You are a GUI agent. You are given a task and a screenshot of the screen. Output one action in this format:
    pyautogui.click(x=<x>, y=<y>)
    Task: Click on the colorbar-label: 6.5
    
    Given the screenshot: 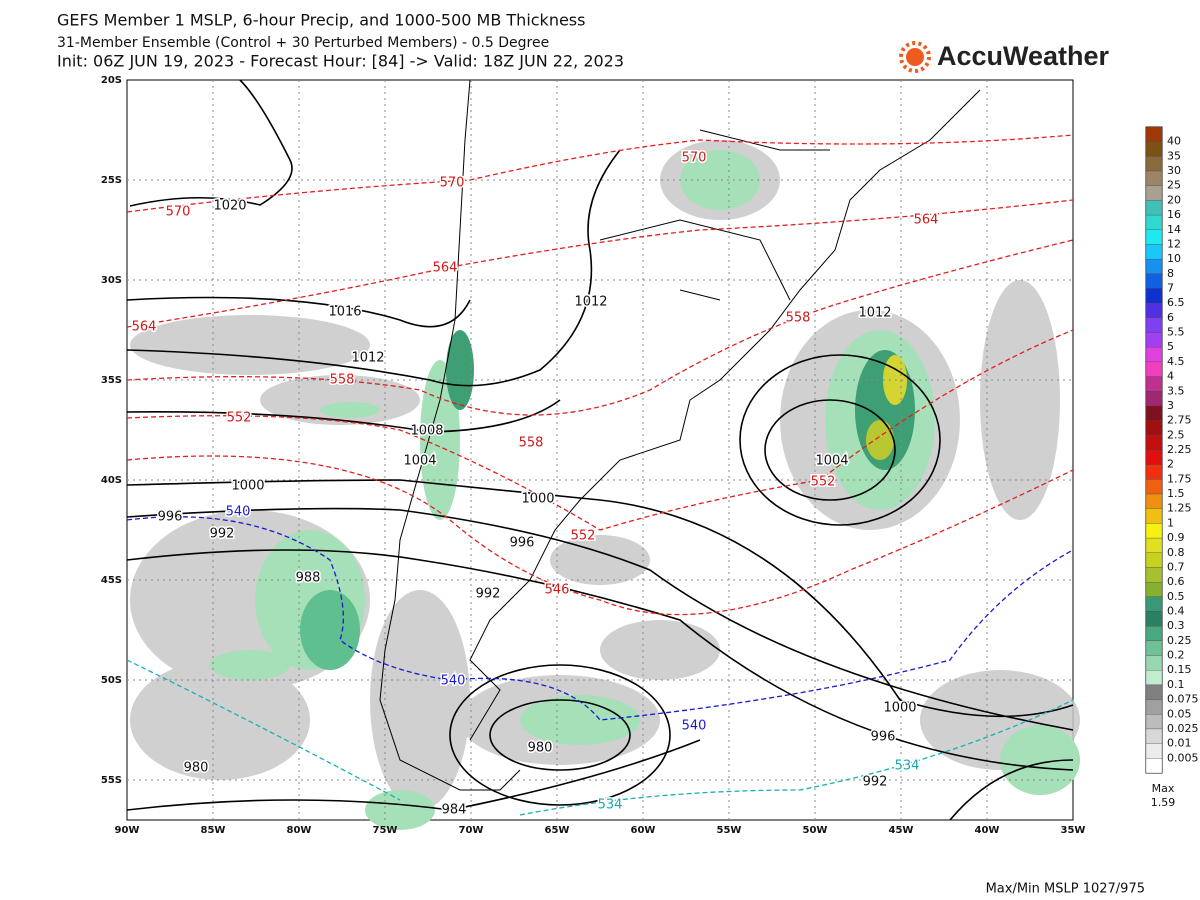 What is the action you would take?
    pyautogui.click(x=1176, y=302)
    